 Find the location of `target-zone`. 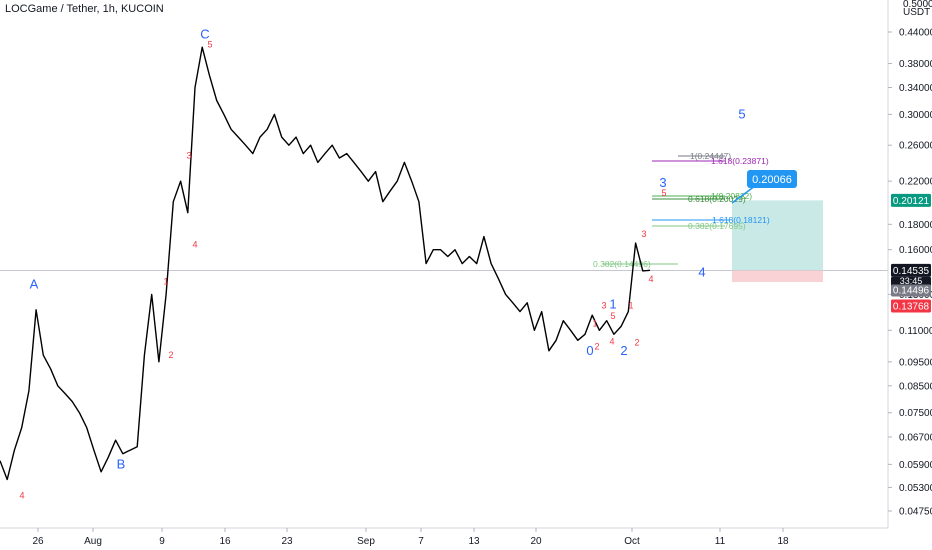

target-zone is located at coordinates (777, 235).